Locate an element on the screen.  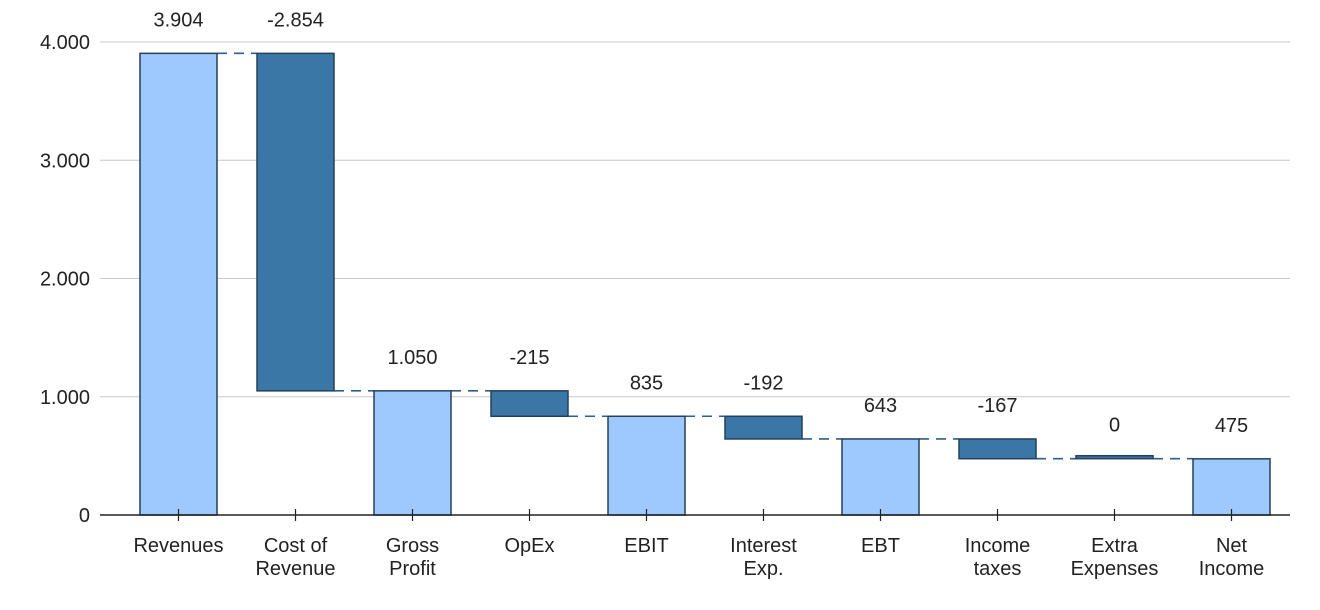
bar-costof-revenue is located at coordinates (295, 222).